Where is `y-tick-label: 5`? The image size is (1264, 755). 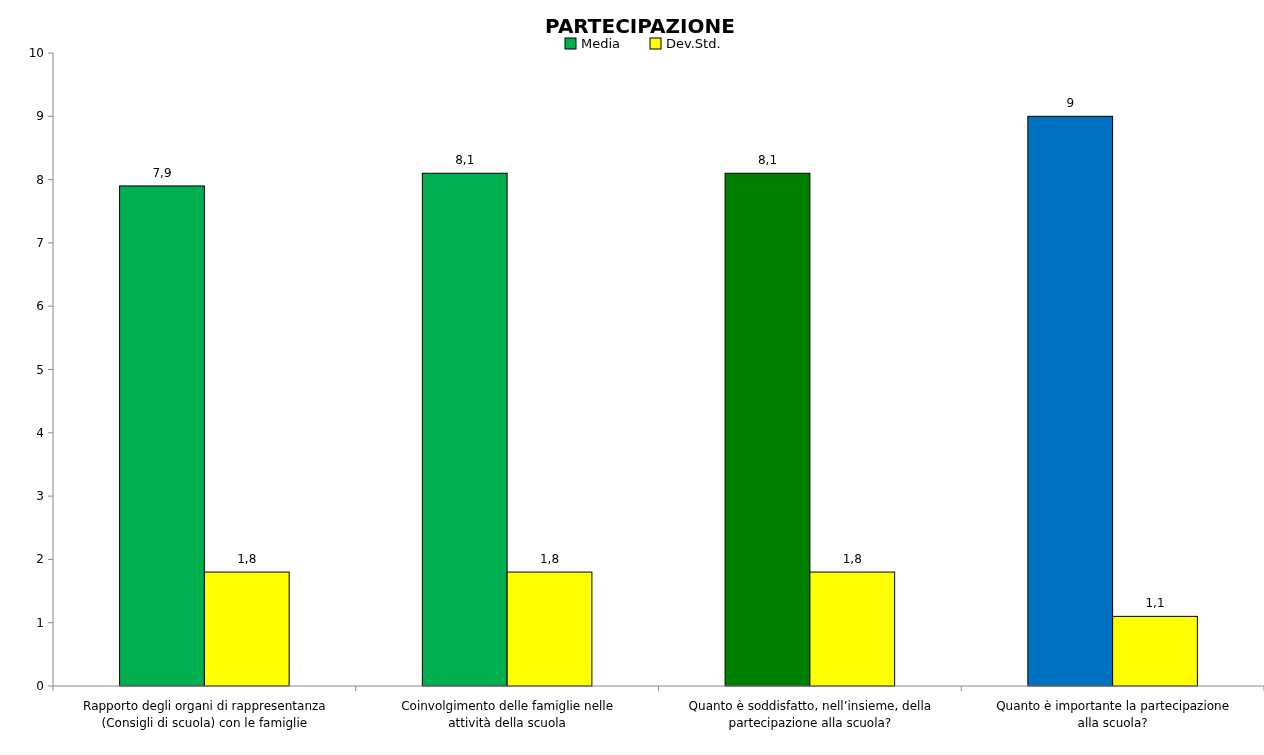
y-tick-label: 5 is located at coordinates (40, 369).